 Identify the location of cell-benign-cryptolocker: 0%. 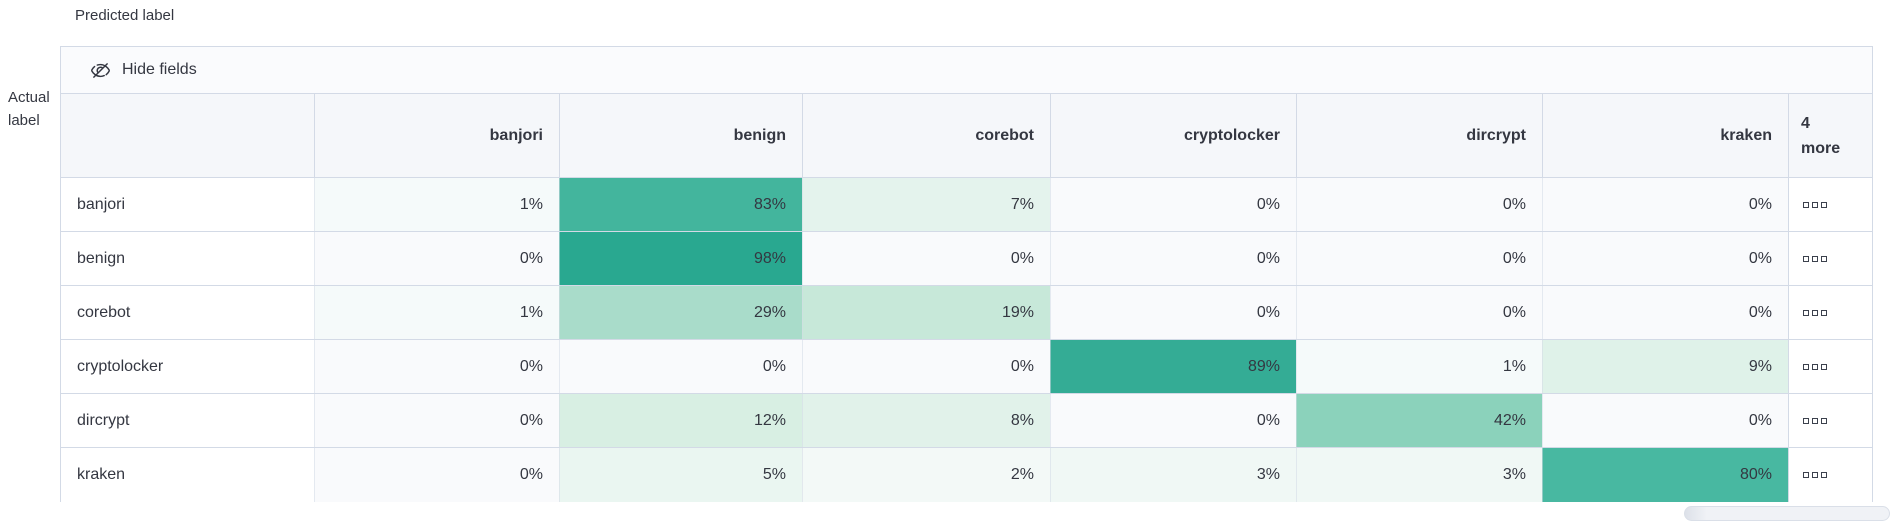
(1173, 258).